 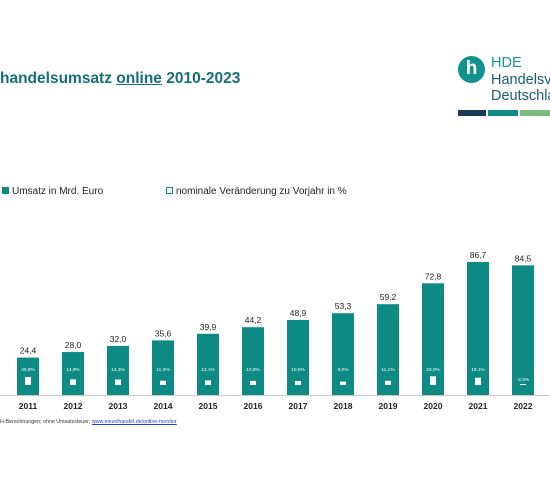 What do you see at coordinates (478, 381) in the screenshot?
I see `change-marker-2021` at bounding box center [478, 381].